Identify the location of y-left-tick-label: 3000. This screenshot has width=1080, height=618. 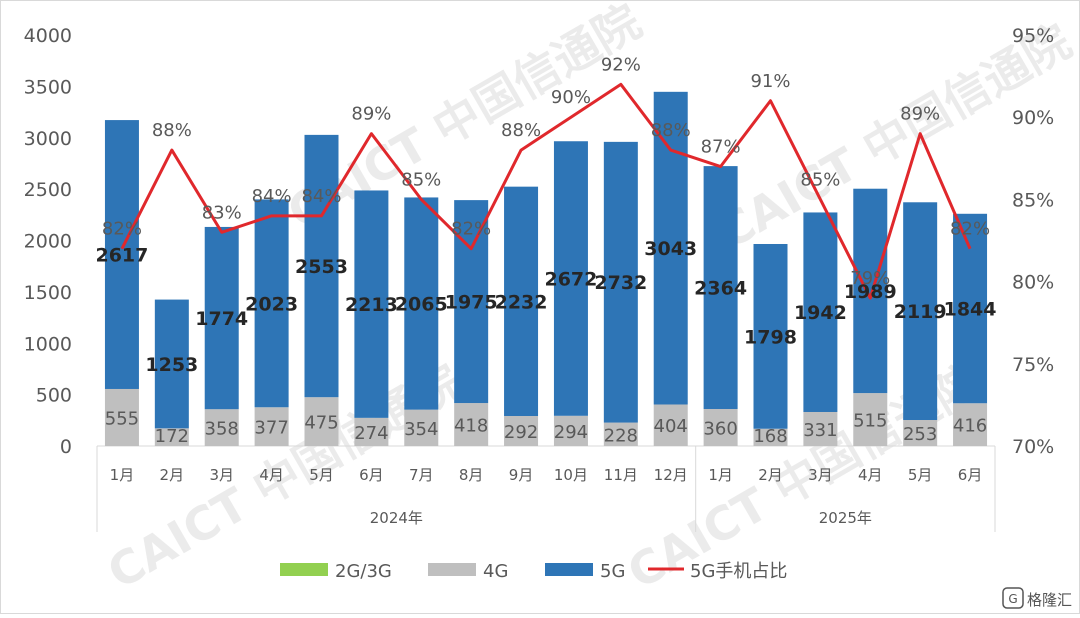
(48, 139).